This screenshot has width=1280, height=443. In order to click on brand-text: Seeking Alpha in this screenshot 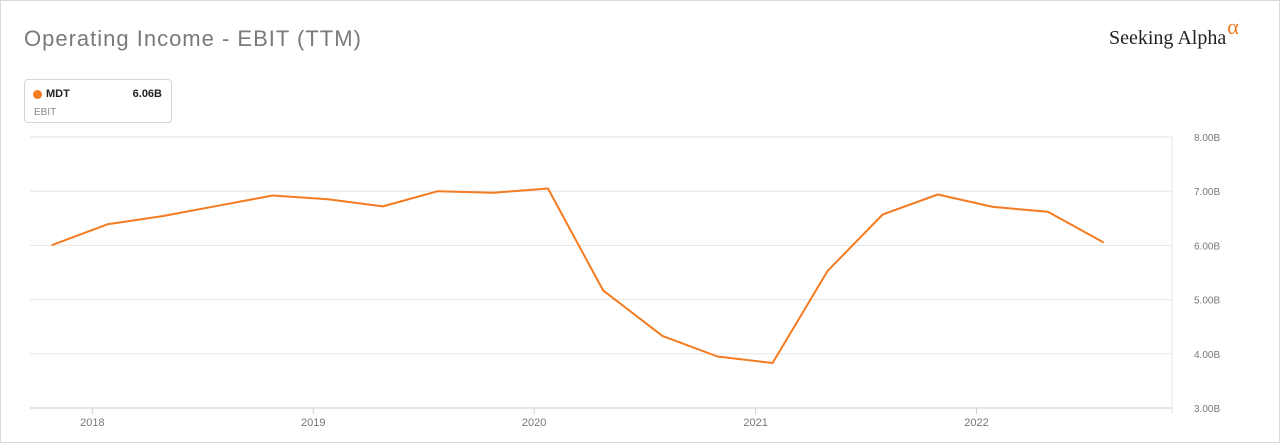, I will do `click(1168, 38)`.